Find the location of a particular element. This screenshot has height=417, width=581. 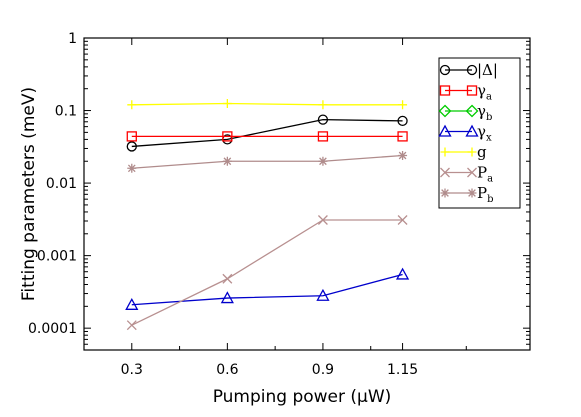

legend-entry: γa is located at coordinates (465, 92).